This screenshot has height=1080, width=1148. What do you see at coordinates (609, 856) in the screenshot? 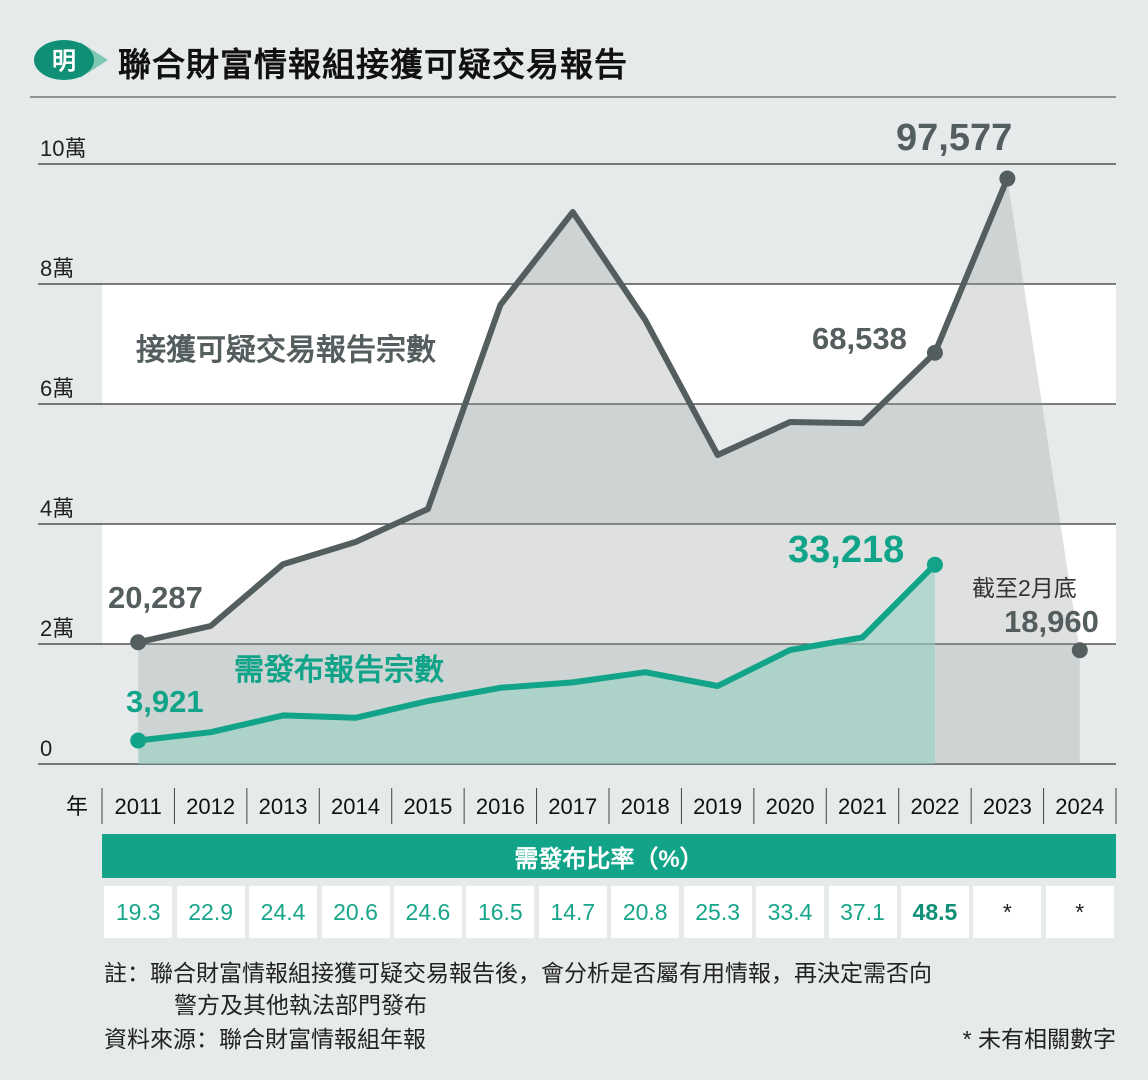
I see `ratio-header: 需發布比率（%）` at bounding box center [609, 856].